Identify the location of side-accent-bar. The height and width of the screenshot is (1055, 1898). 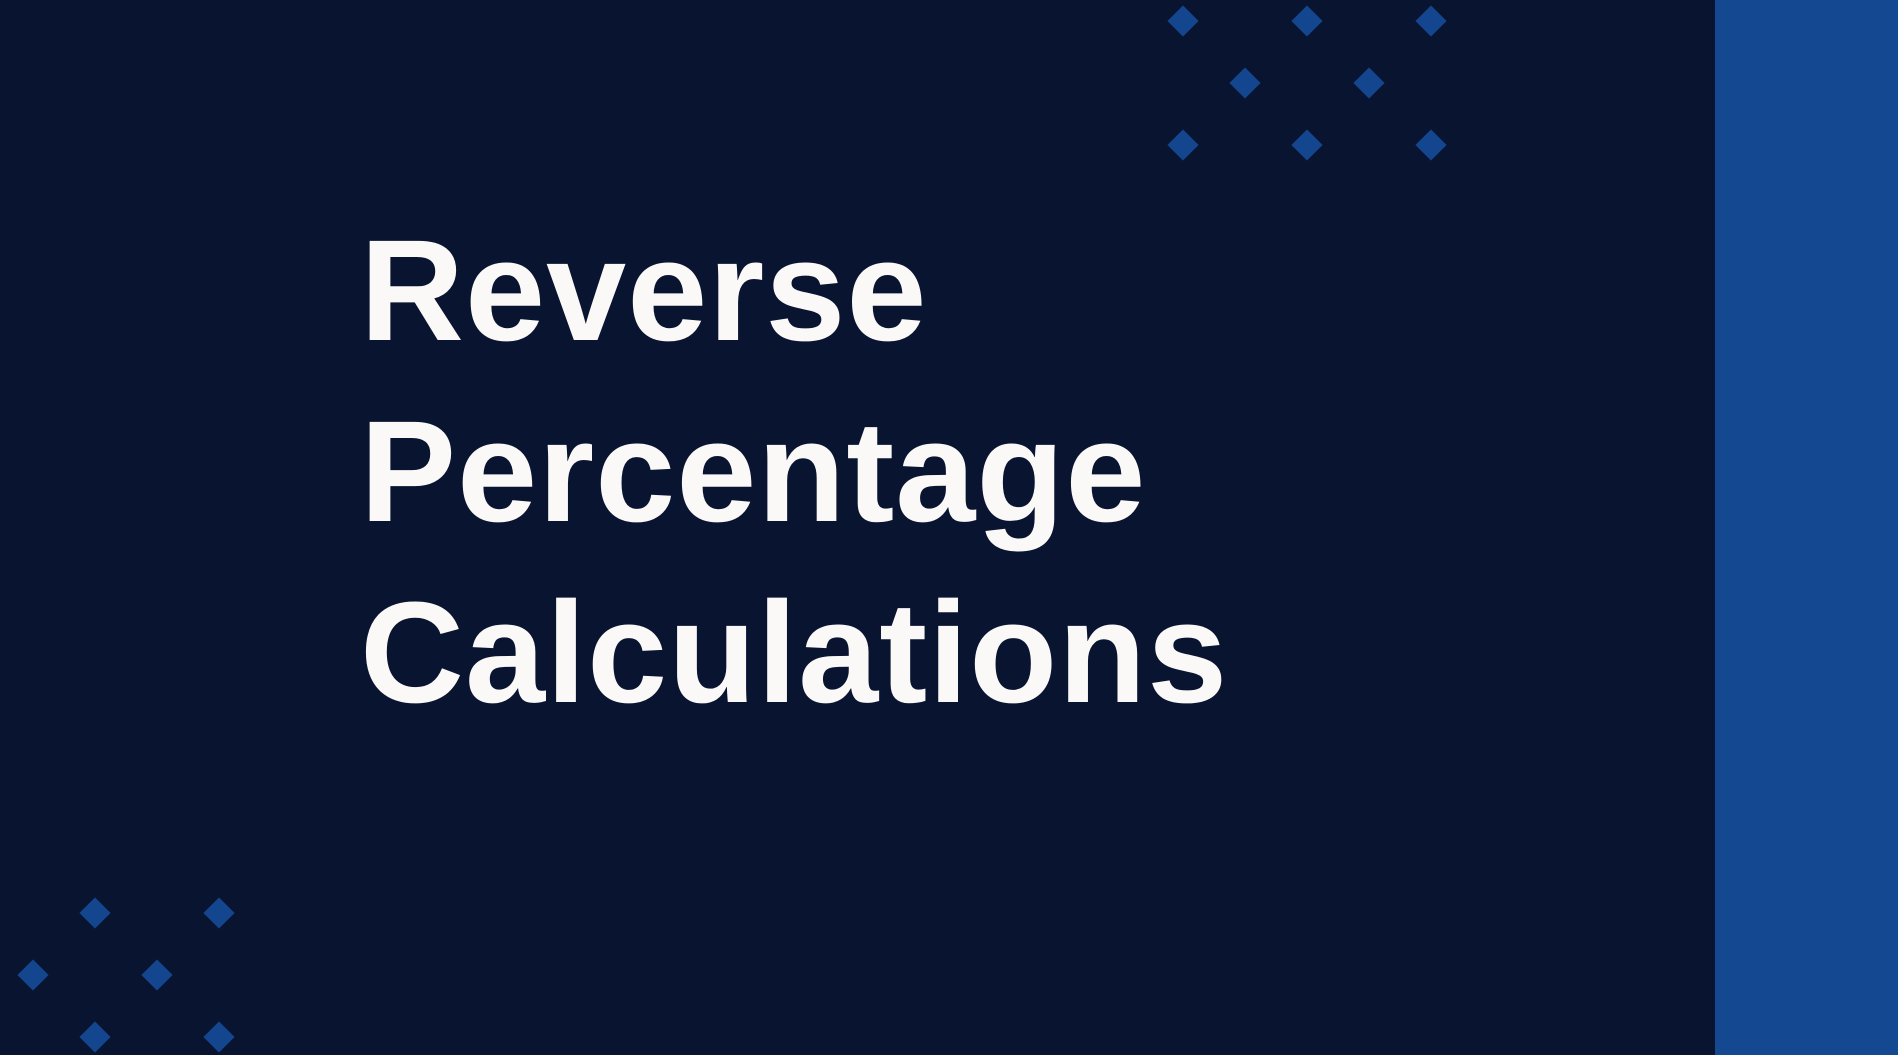
(1806, 527).